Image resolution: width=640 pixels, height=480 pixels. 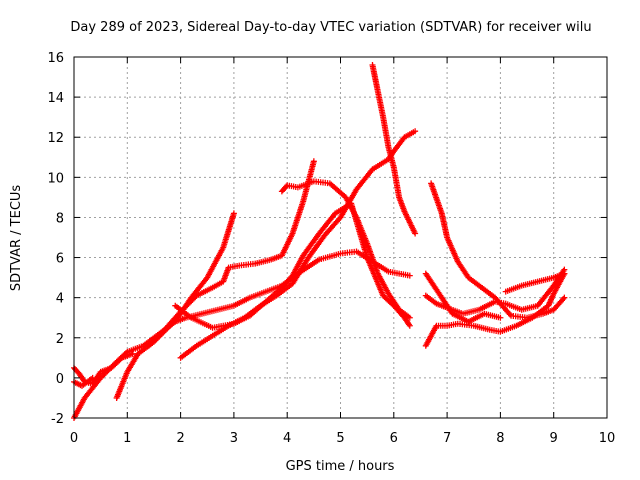 I want to click on x-tick-label: 10, so click(x=607, y=438).